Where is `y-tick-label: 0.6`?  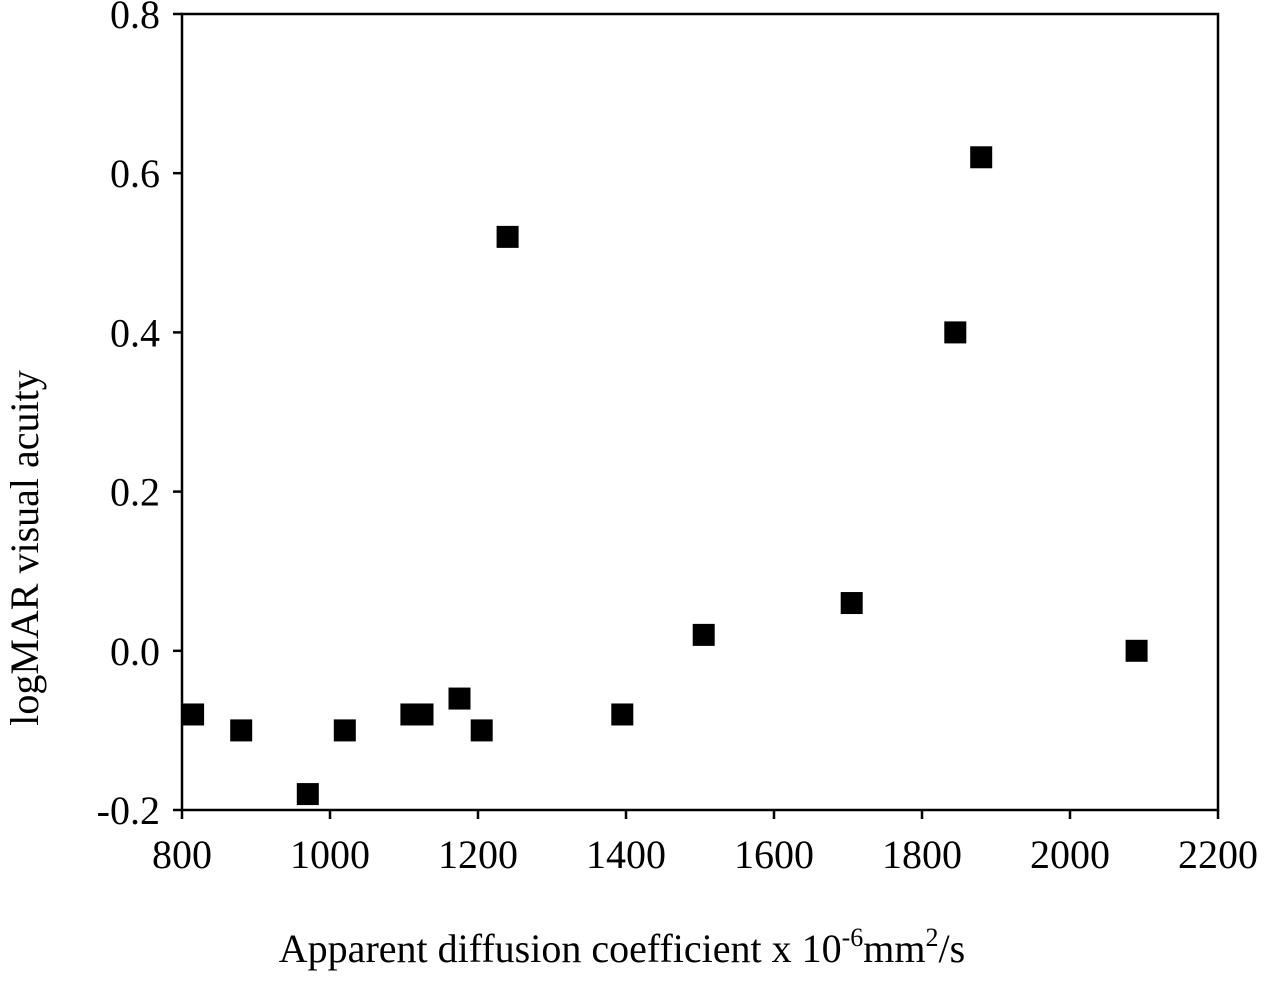
y-tick-label: 0.6 is located at coordinates (135, 173).